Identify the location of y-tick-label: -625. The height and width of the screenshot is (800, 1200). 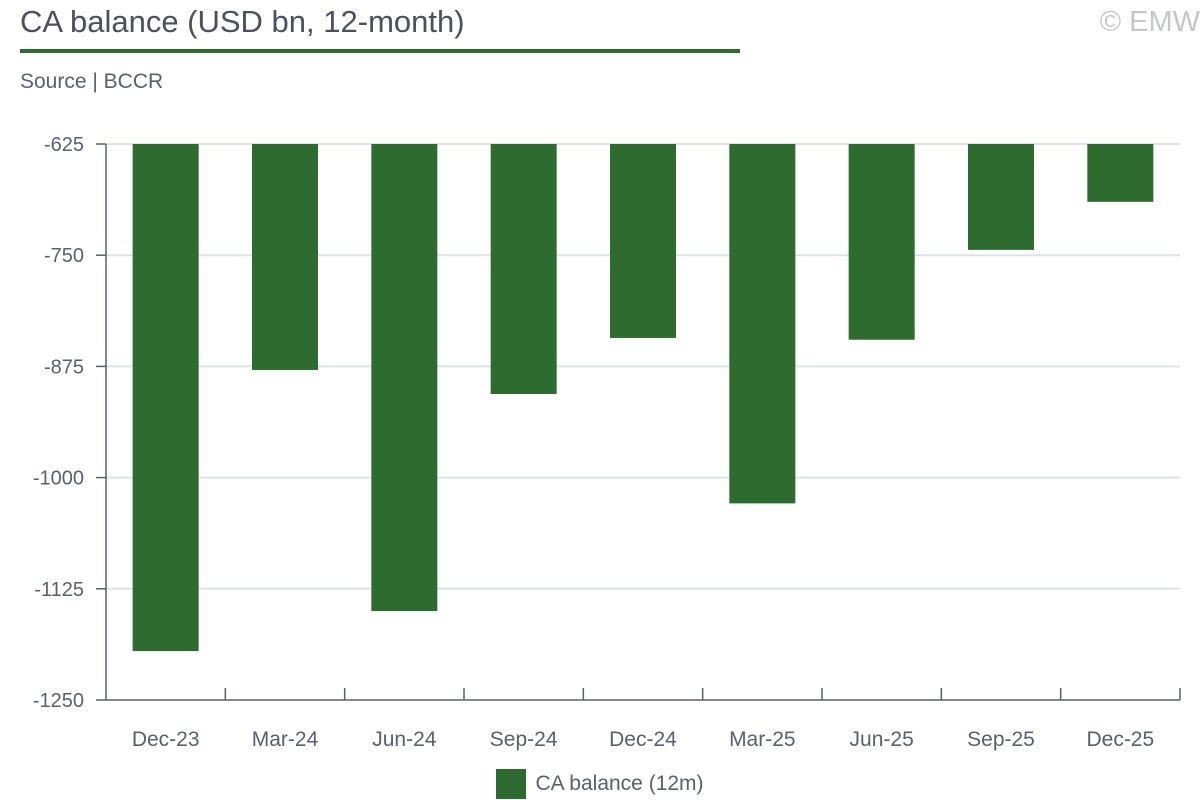
(64, 145).